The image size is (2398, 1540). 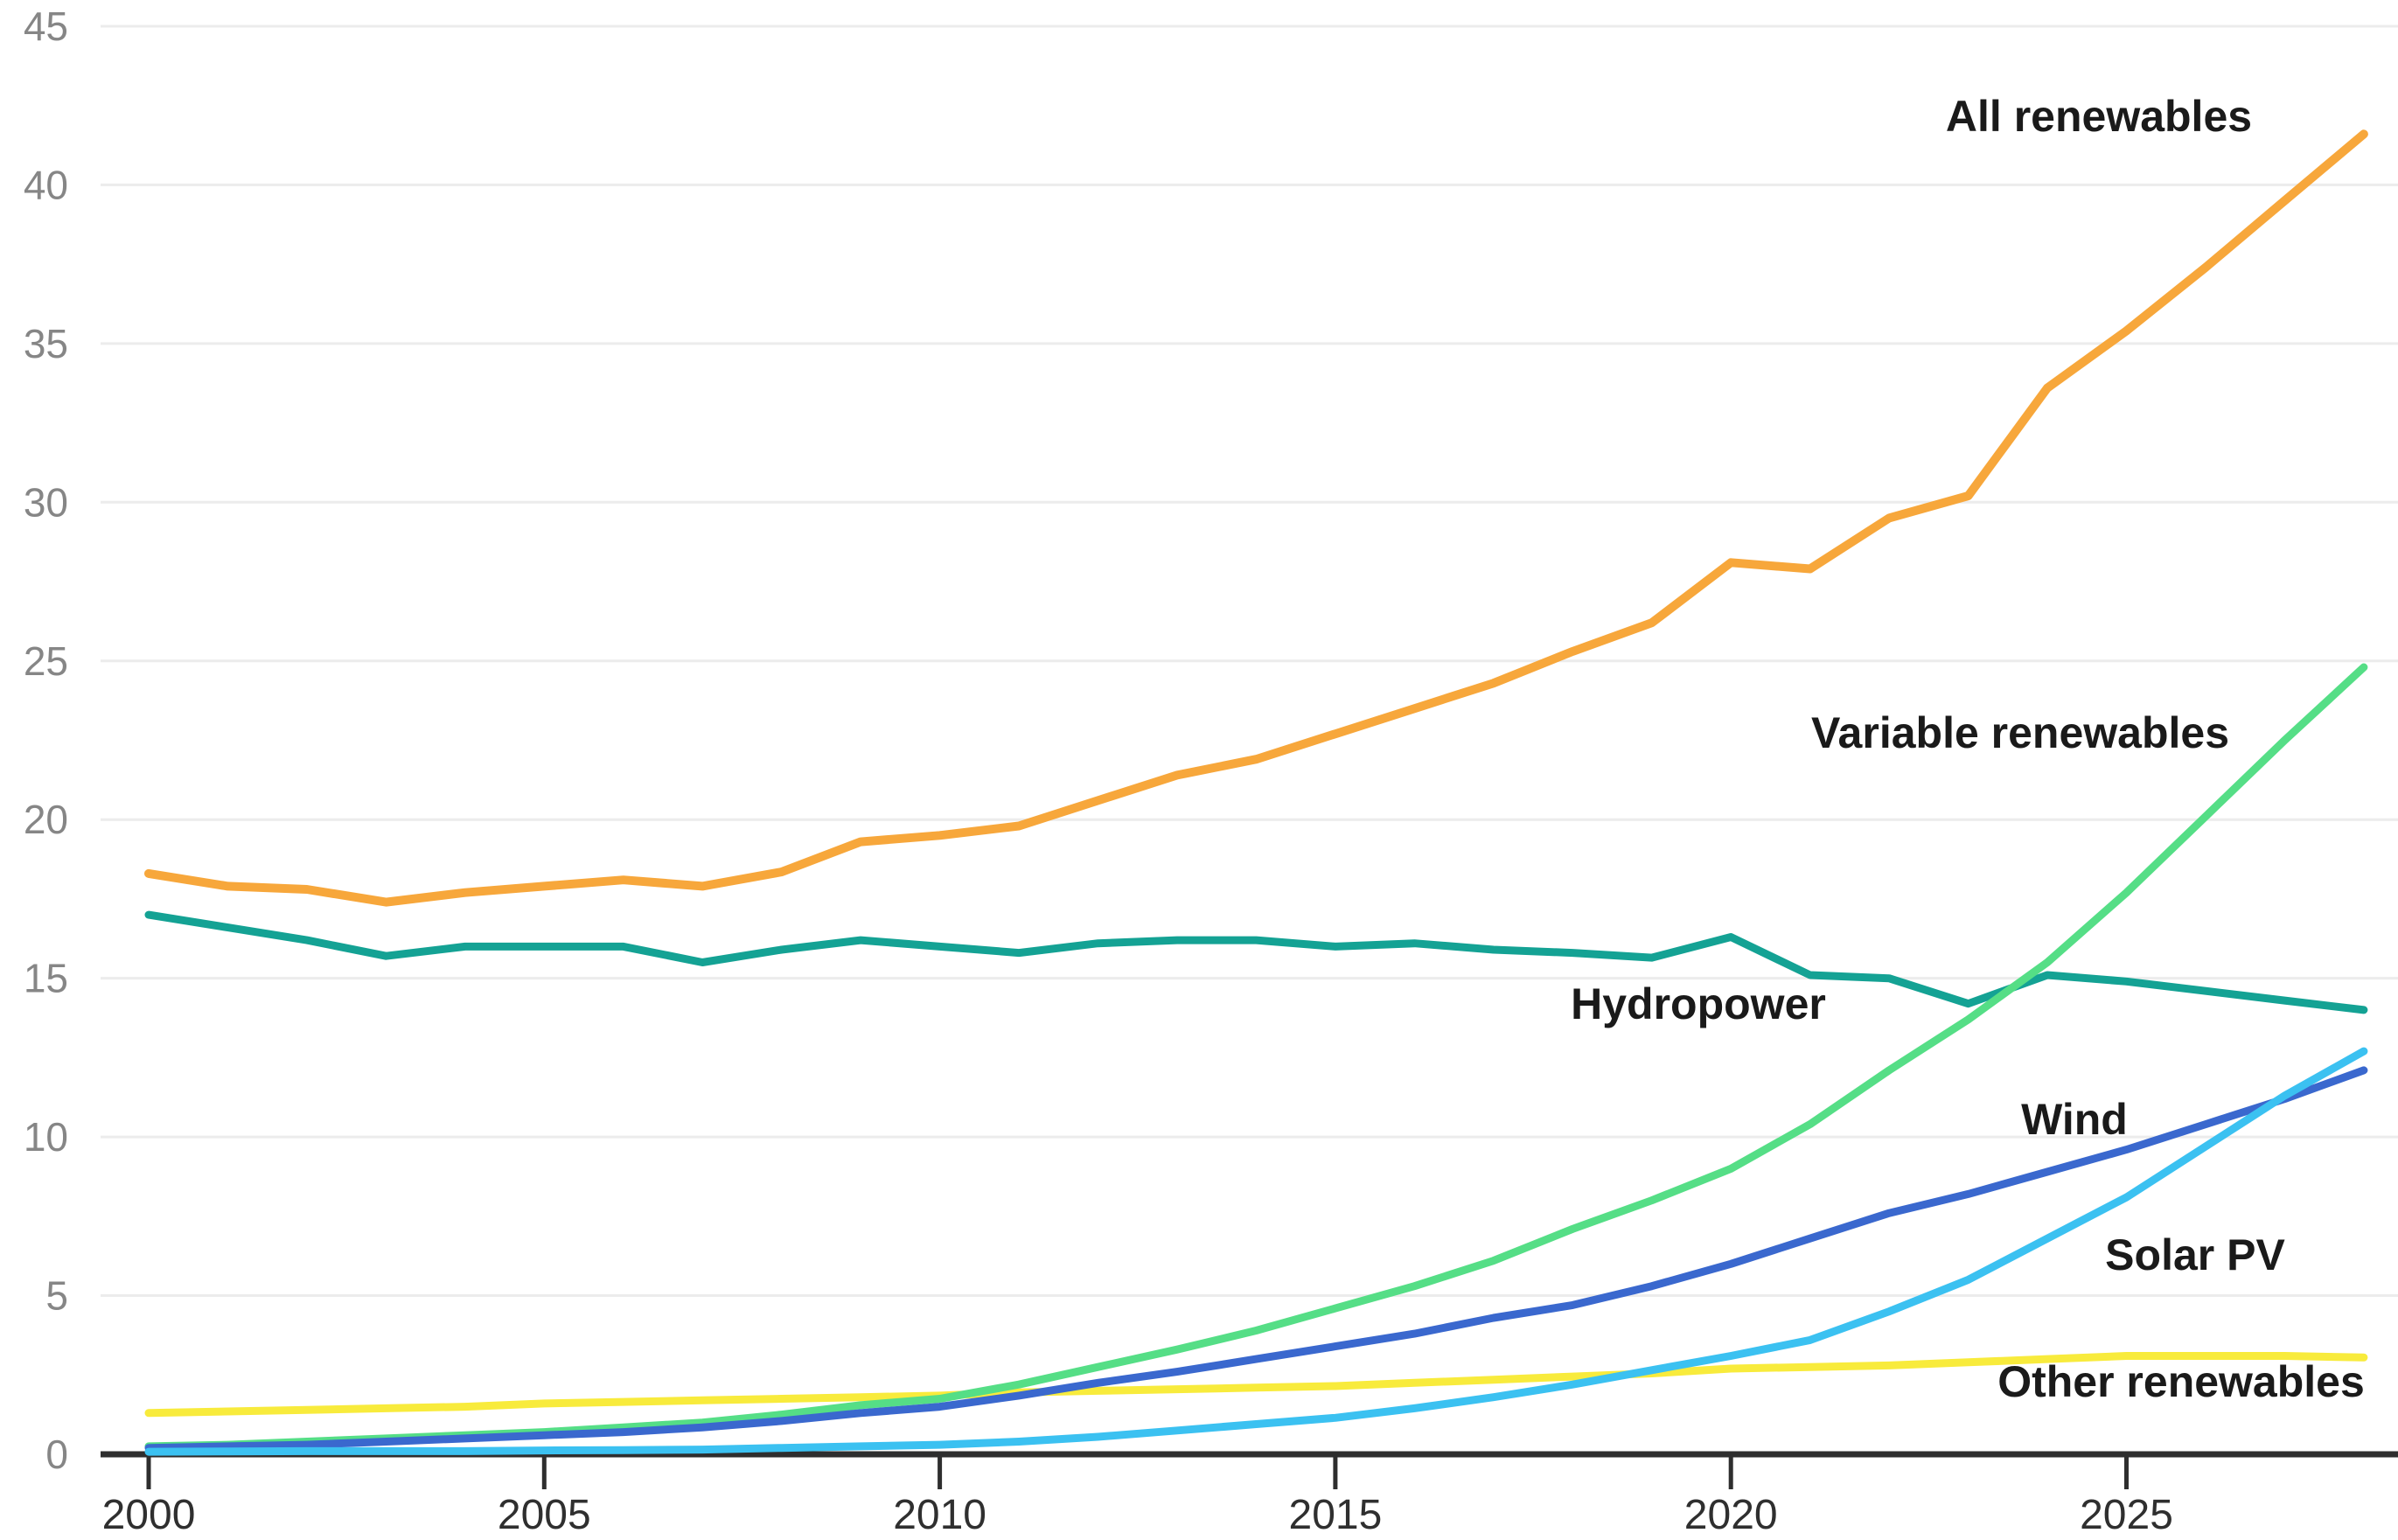 I want to click on y-tick-label-45: 45, so click(x=46, y=26).